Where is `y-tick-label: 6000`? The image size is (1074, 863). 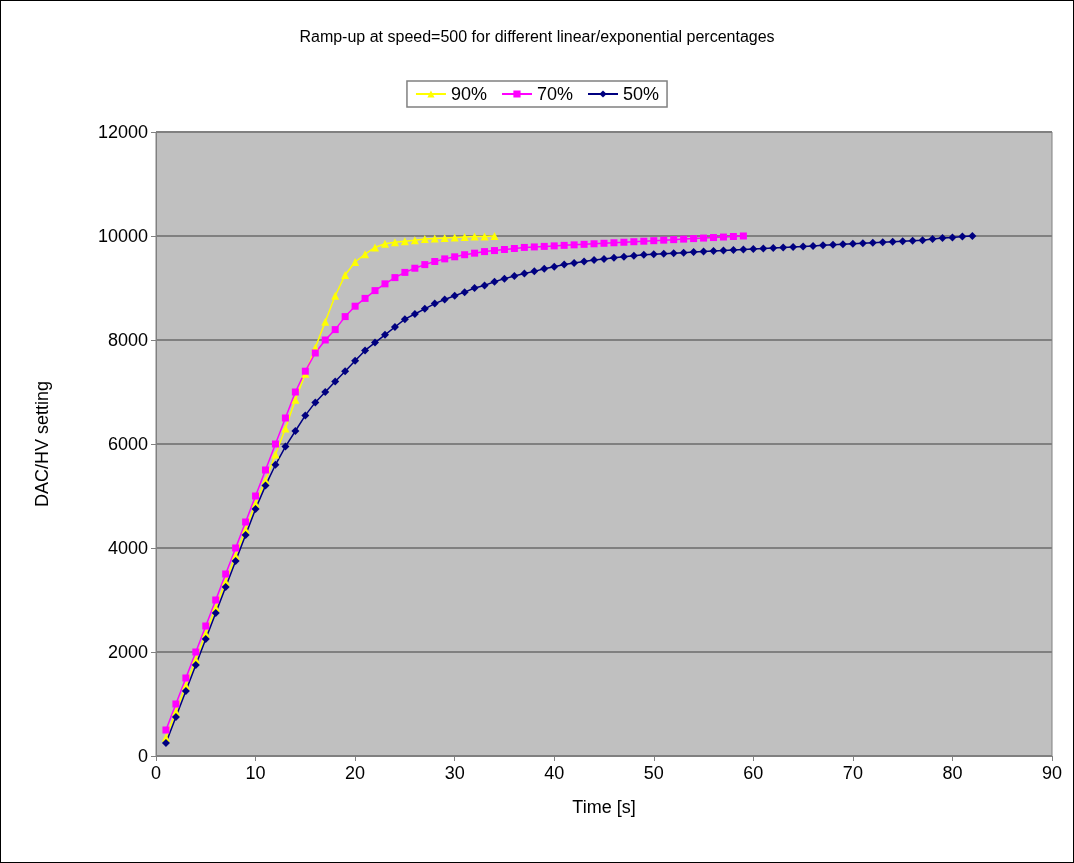 y-tick-label: 6000 is located at coordinates (127, 444).